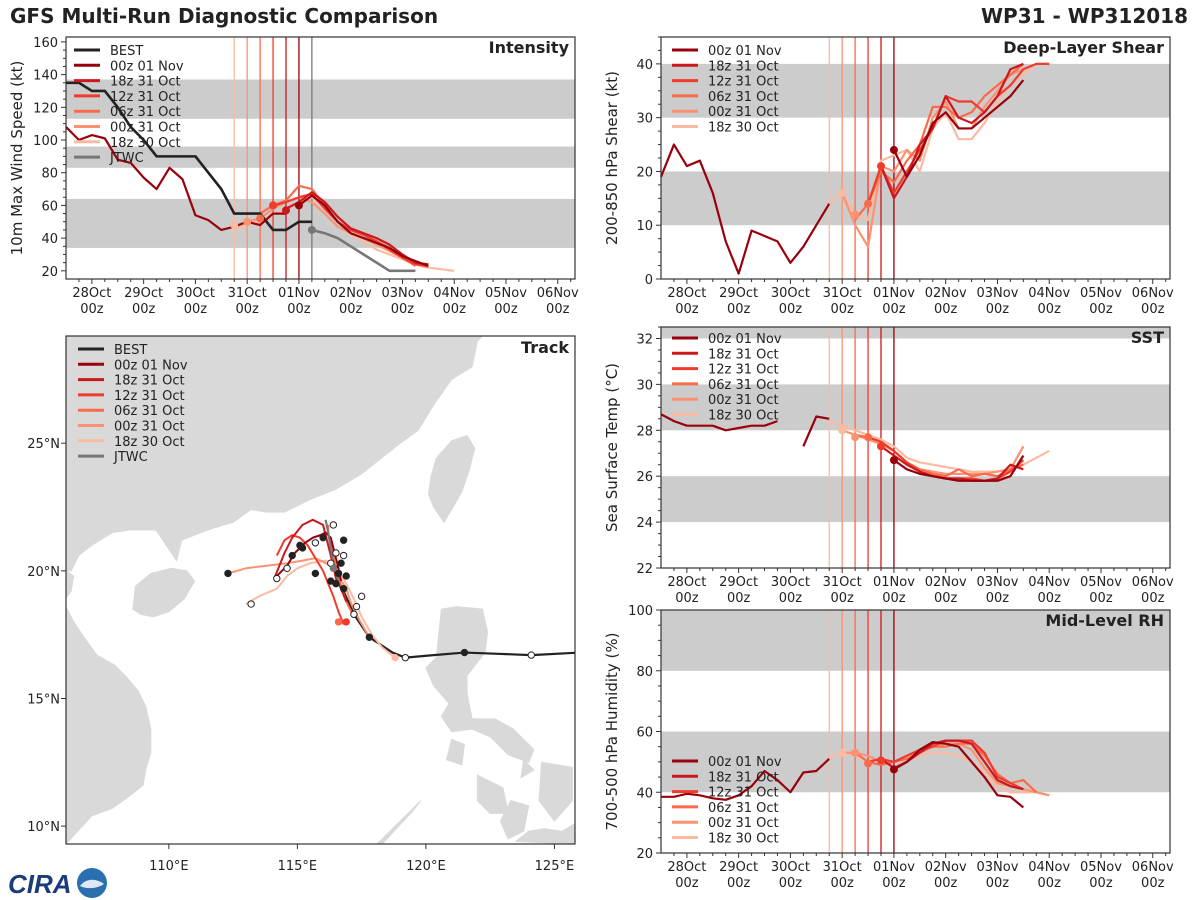 The height and width of the screenshot is (900, 1200). I want to click on x-tick-label: 120°E, so click(426, 866).